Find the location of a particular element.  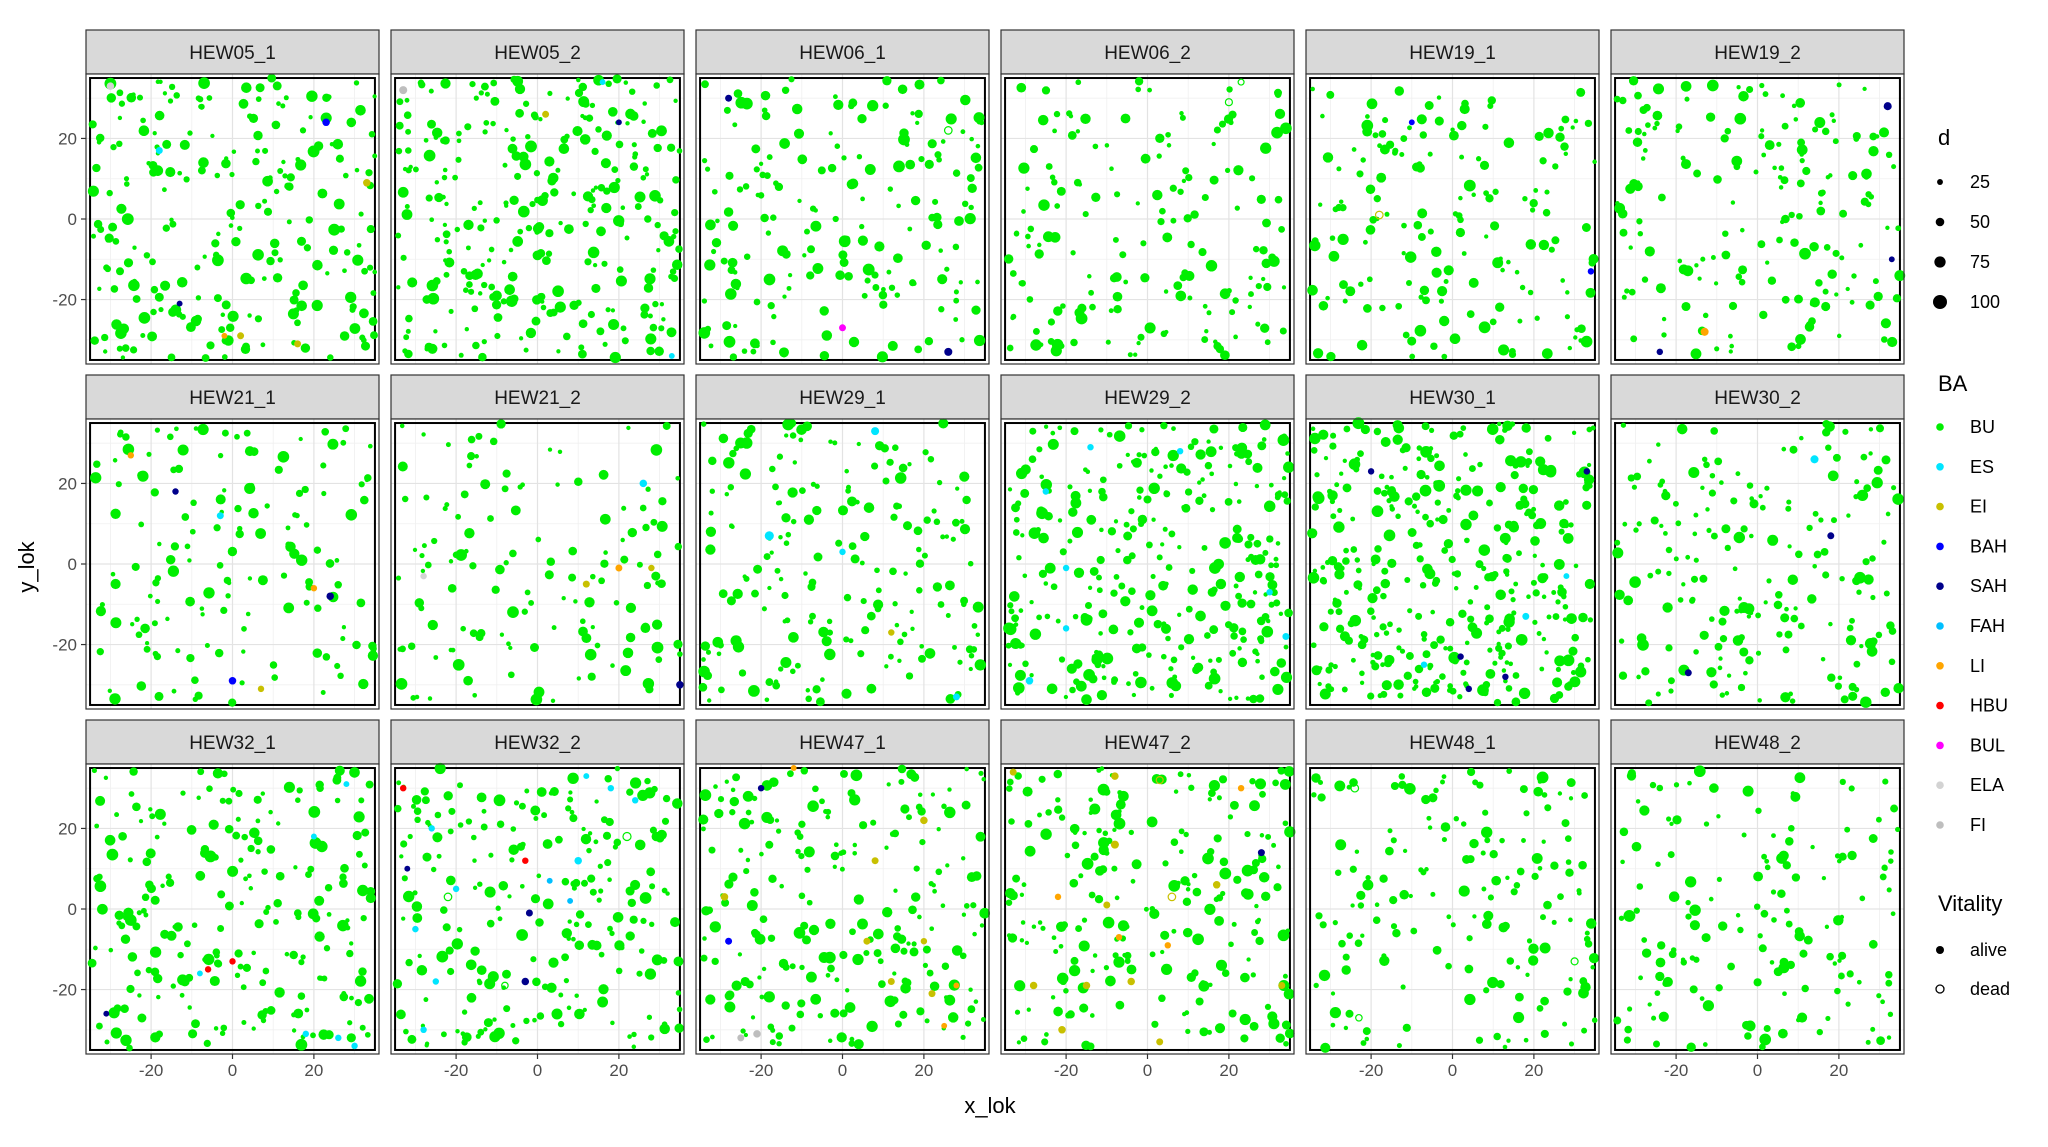

panel-border is located at coordinates (537, 219).